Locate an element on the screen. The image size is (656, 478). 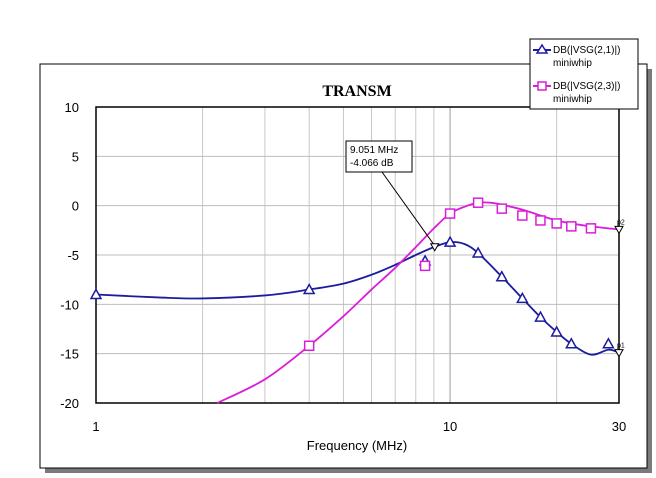
y-tick-label: -15 is located at coordinates (69, 354).